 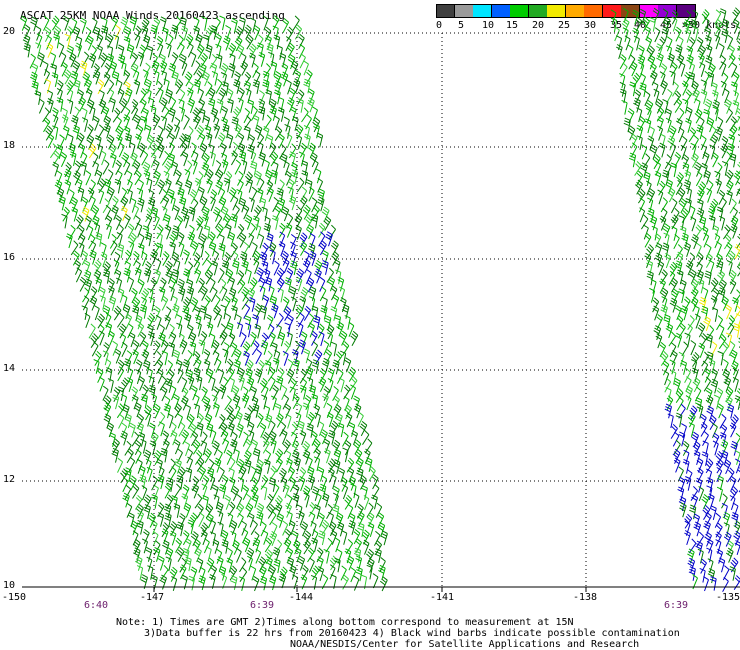 I want to click on pass-time-3: 6:39, so click(x=676, y=605).